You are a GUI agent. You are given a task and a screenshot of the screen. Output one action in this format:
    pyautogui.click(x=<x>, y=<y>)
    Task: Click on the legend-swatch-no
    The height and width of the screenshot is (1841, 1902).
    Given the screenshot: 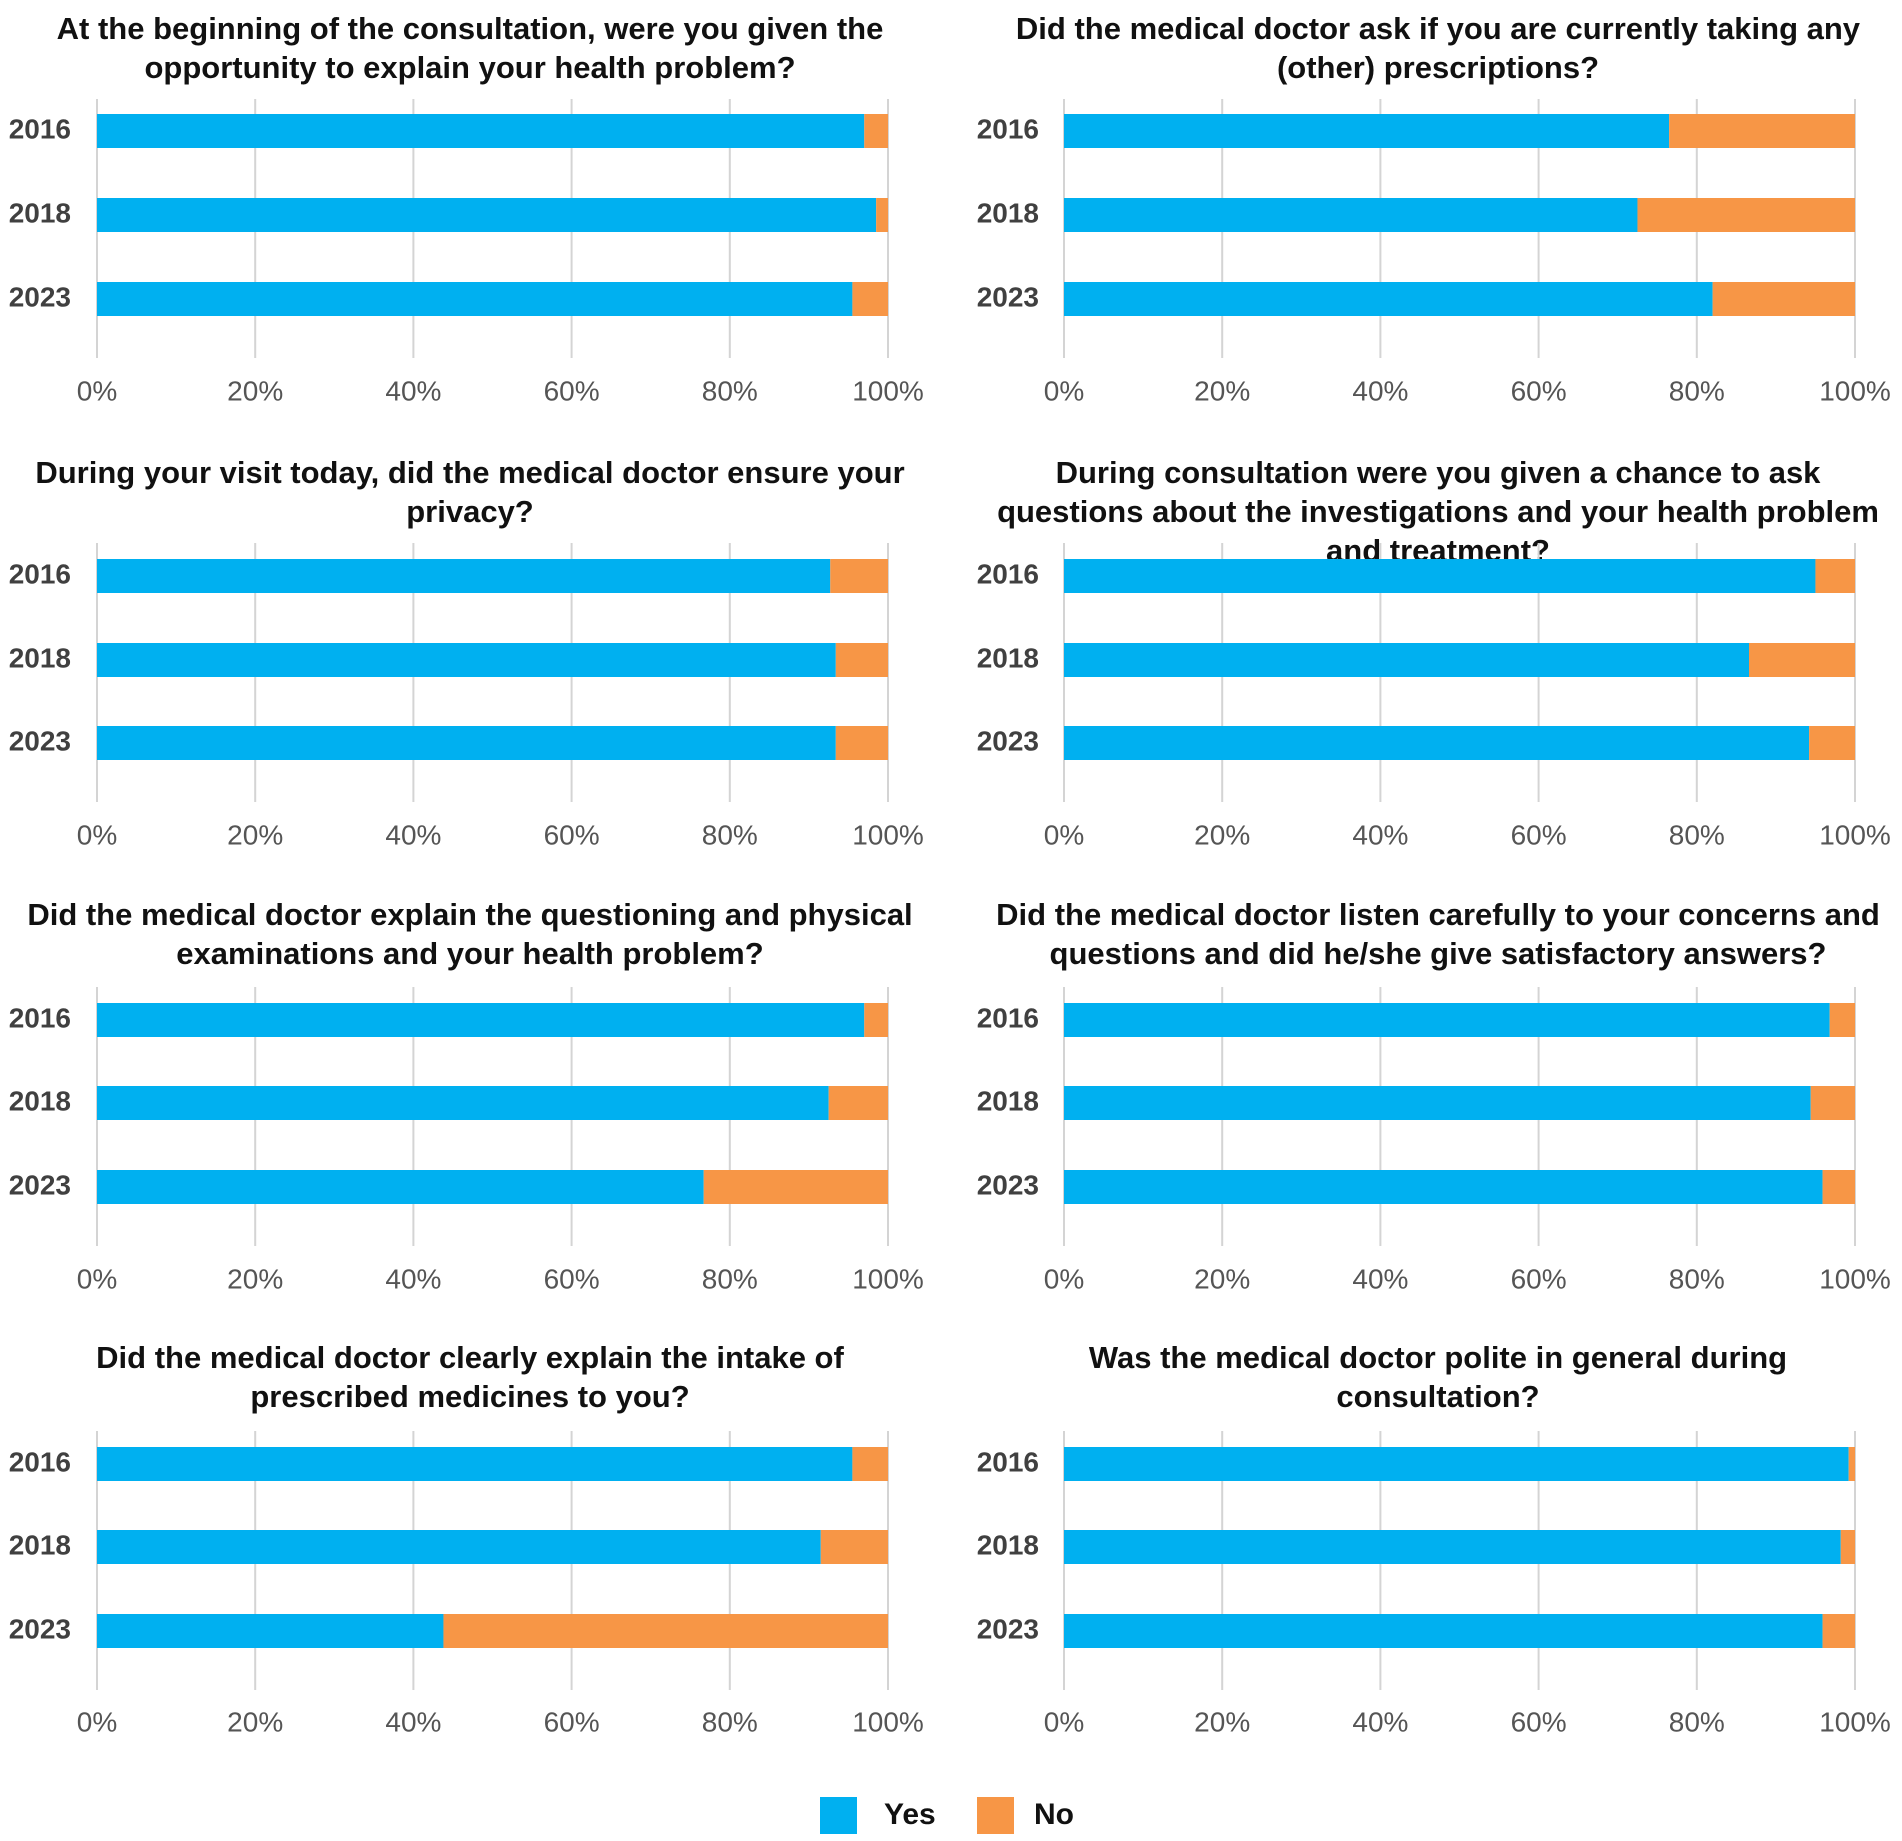 What is the action you would take?
    pyautogui.click(x=995, y=1815)
    